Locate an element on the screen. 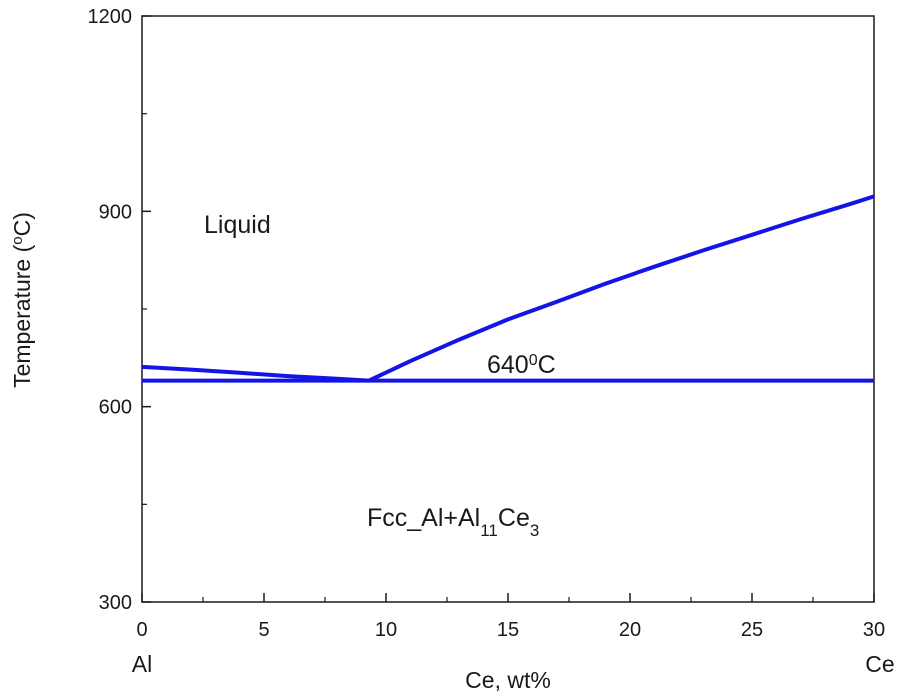  eutectic-sup: 0 is located at coordinates (533, 360).